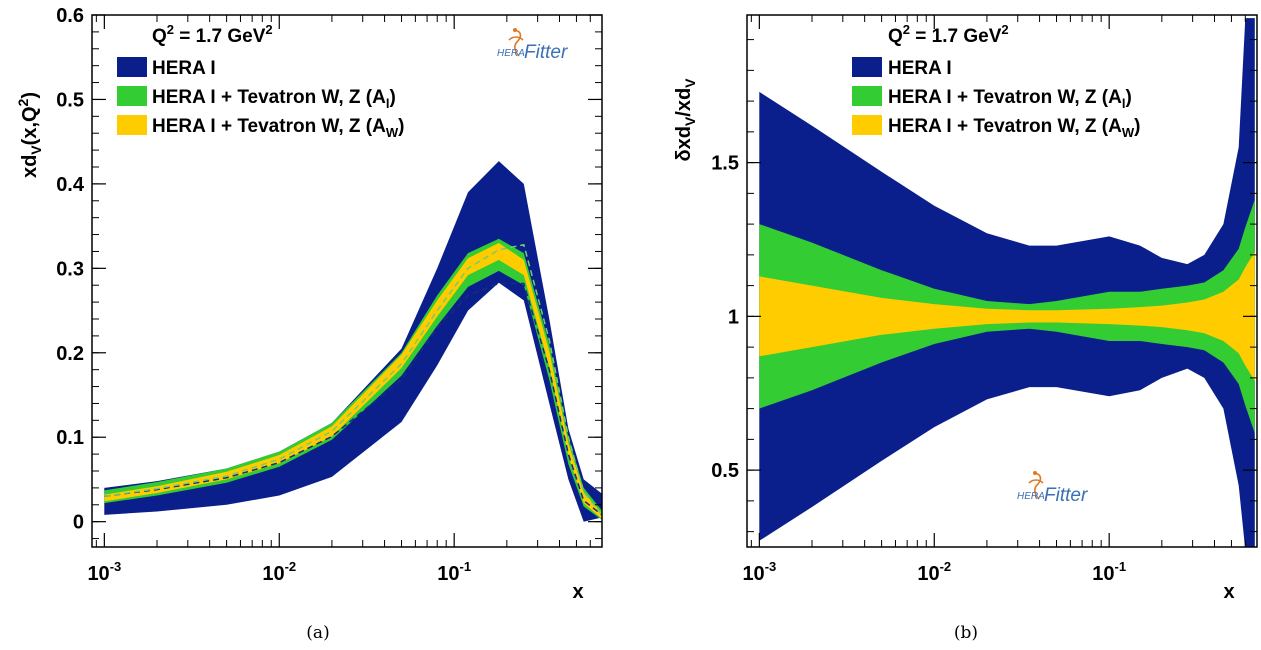 The image size is (1261, 650). I want to click on panel-a-caption: (a), so click(317, 633).